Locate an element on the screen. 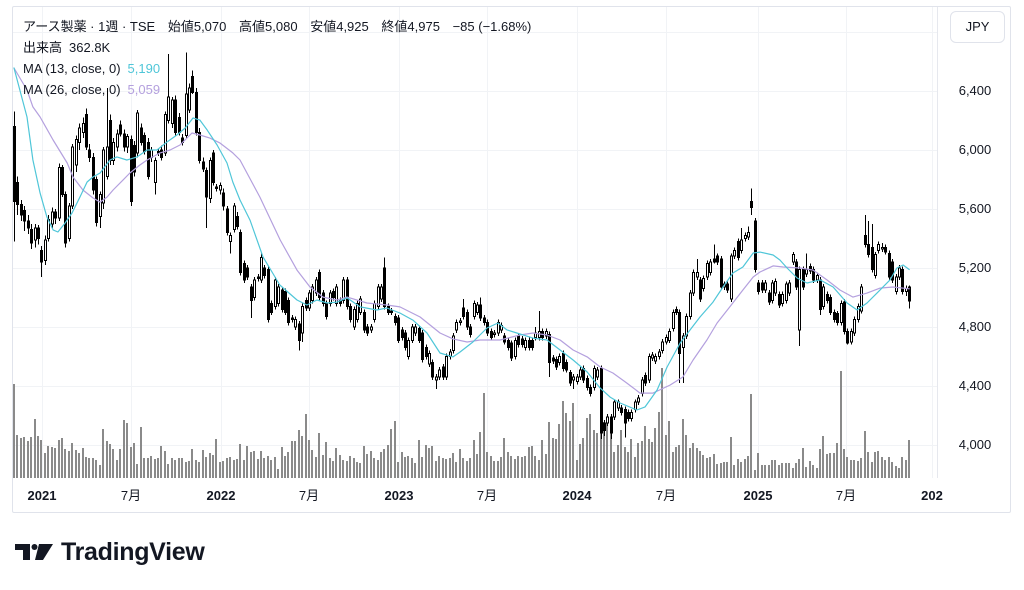 The image size is (1024, 590). symbol-title: アース製薬 · 1週 · TSE is located at coordinates (89, 26).